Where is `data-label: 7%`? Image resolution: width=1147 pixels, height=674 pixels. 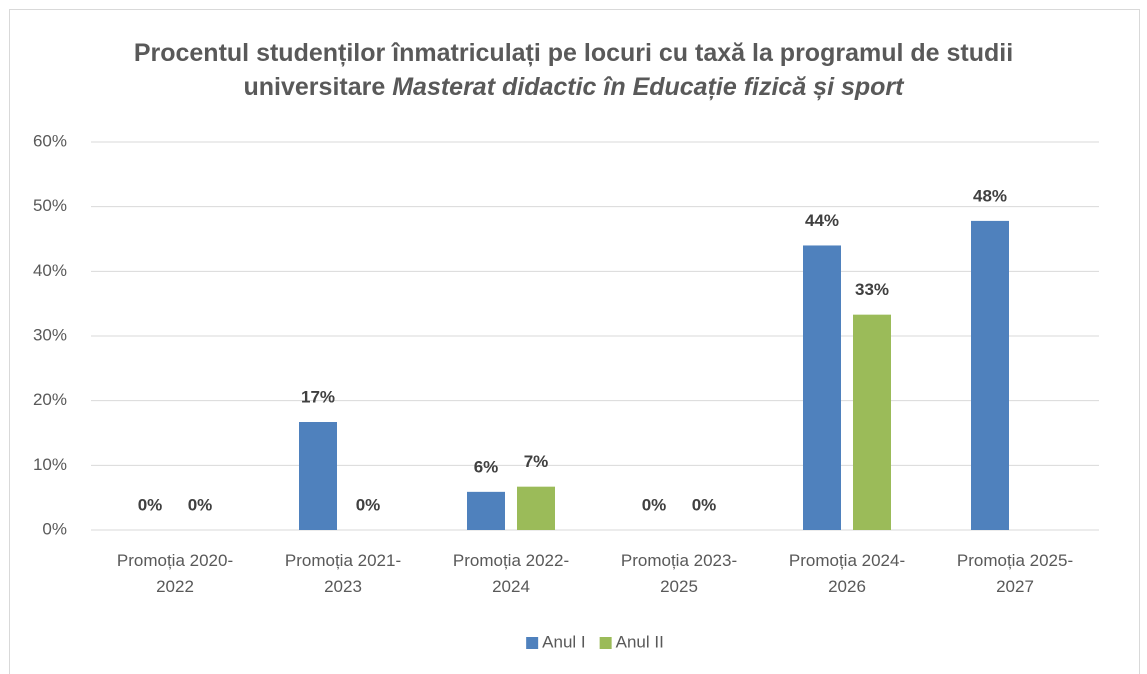
data-label: 7% is located at coordinates (536, 461).